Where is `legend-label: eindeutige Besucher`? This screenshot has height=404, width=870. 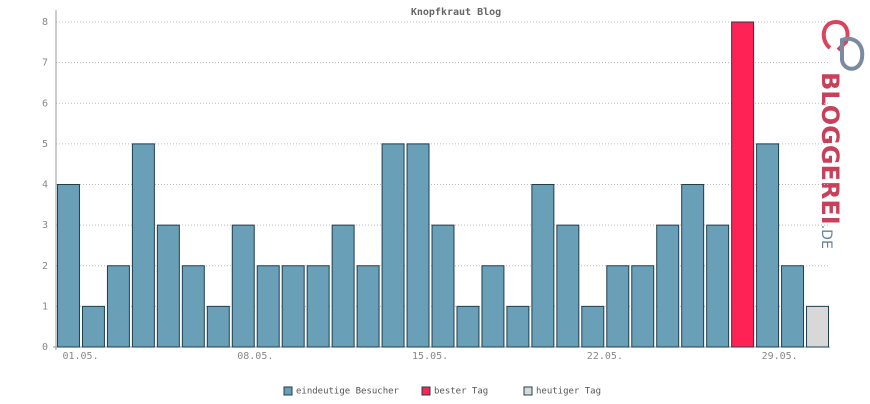 legend-label: eindeutige Besucher is located at coordinates (348, 392).